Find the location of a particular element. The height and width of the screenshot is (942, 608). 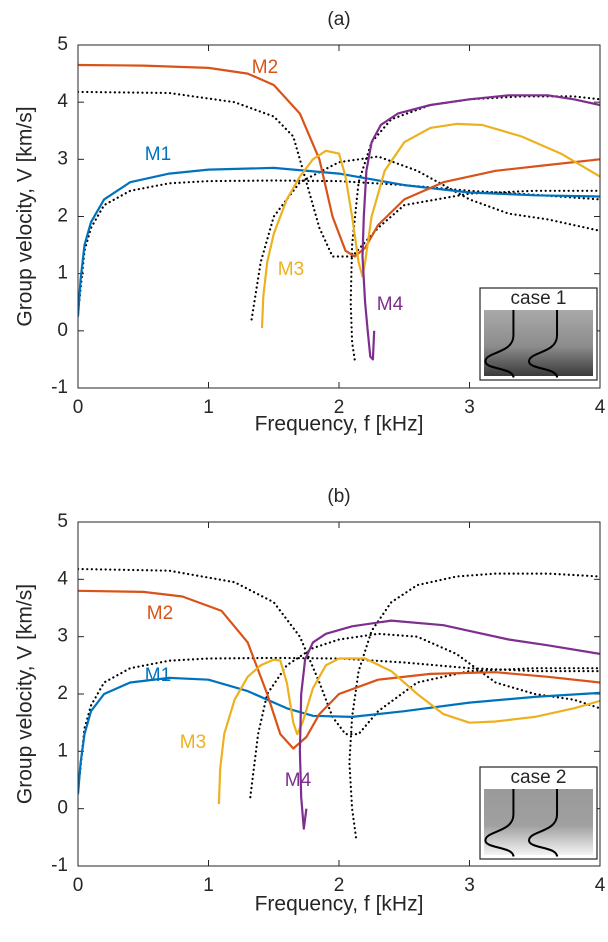

inset-label: case 1 is located at coordinates (539, 298).